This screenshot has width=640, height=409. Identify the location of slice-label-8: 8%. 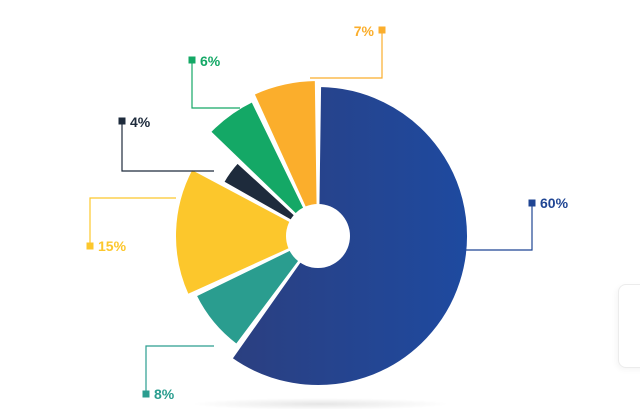
(164, 394).